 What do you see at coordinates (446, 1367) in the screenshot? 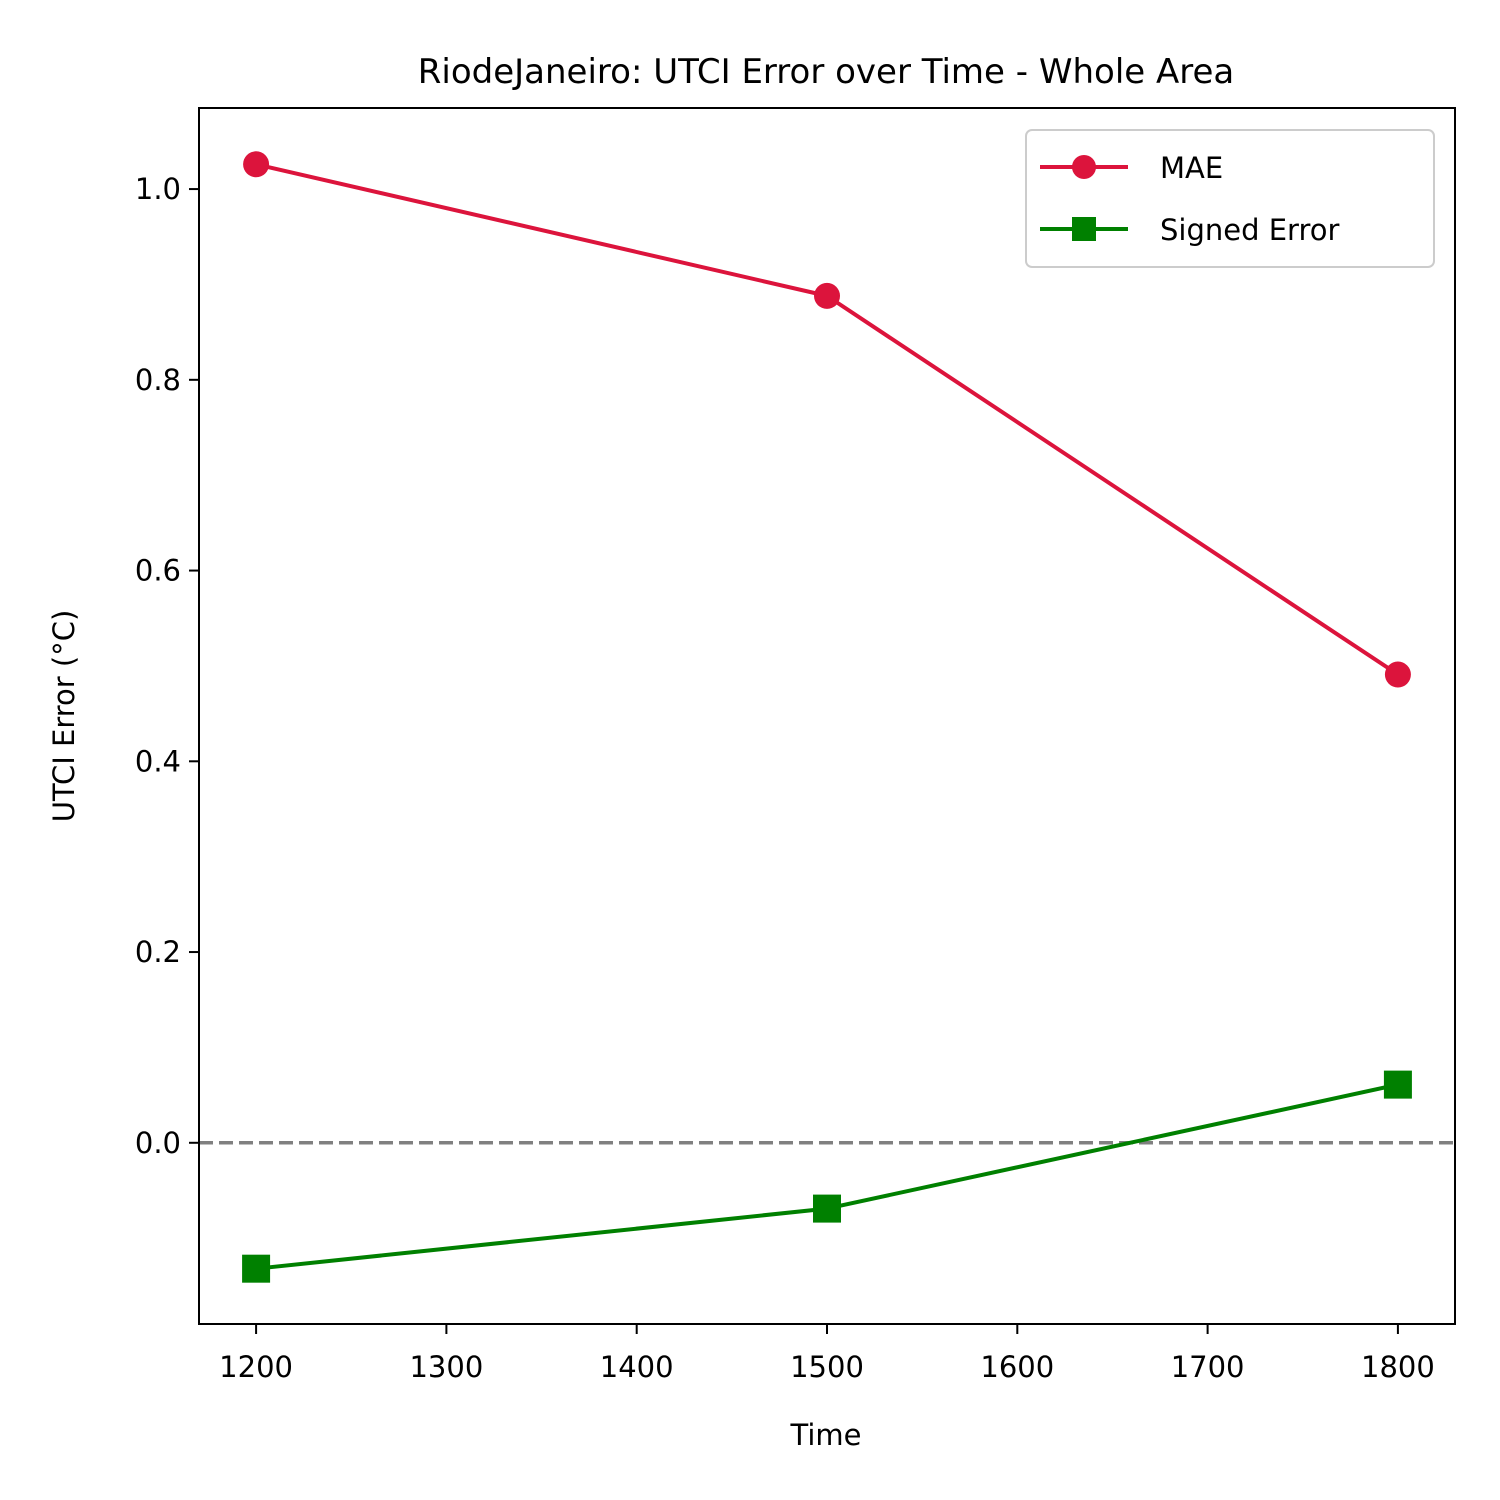
I see `x-tick-label: 1300` at bounding box center [446, 1367].